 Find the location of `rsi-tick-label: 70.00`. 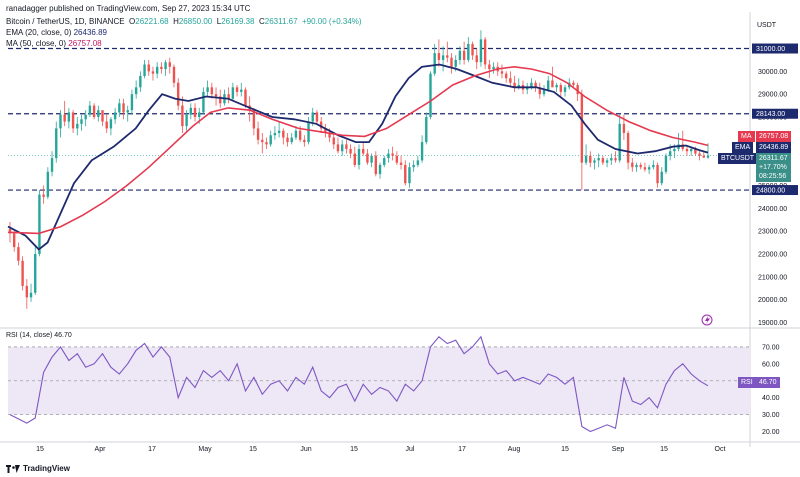

rsi-tick-label: 70.00 is located at coordinates (771, 347).